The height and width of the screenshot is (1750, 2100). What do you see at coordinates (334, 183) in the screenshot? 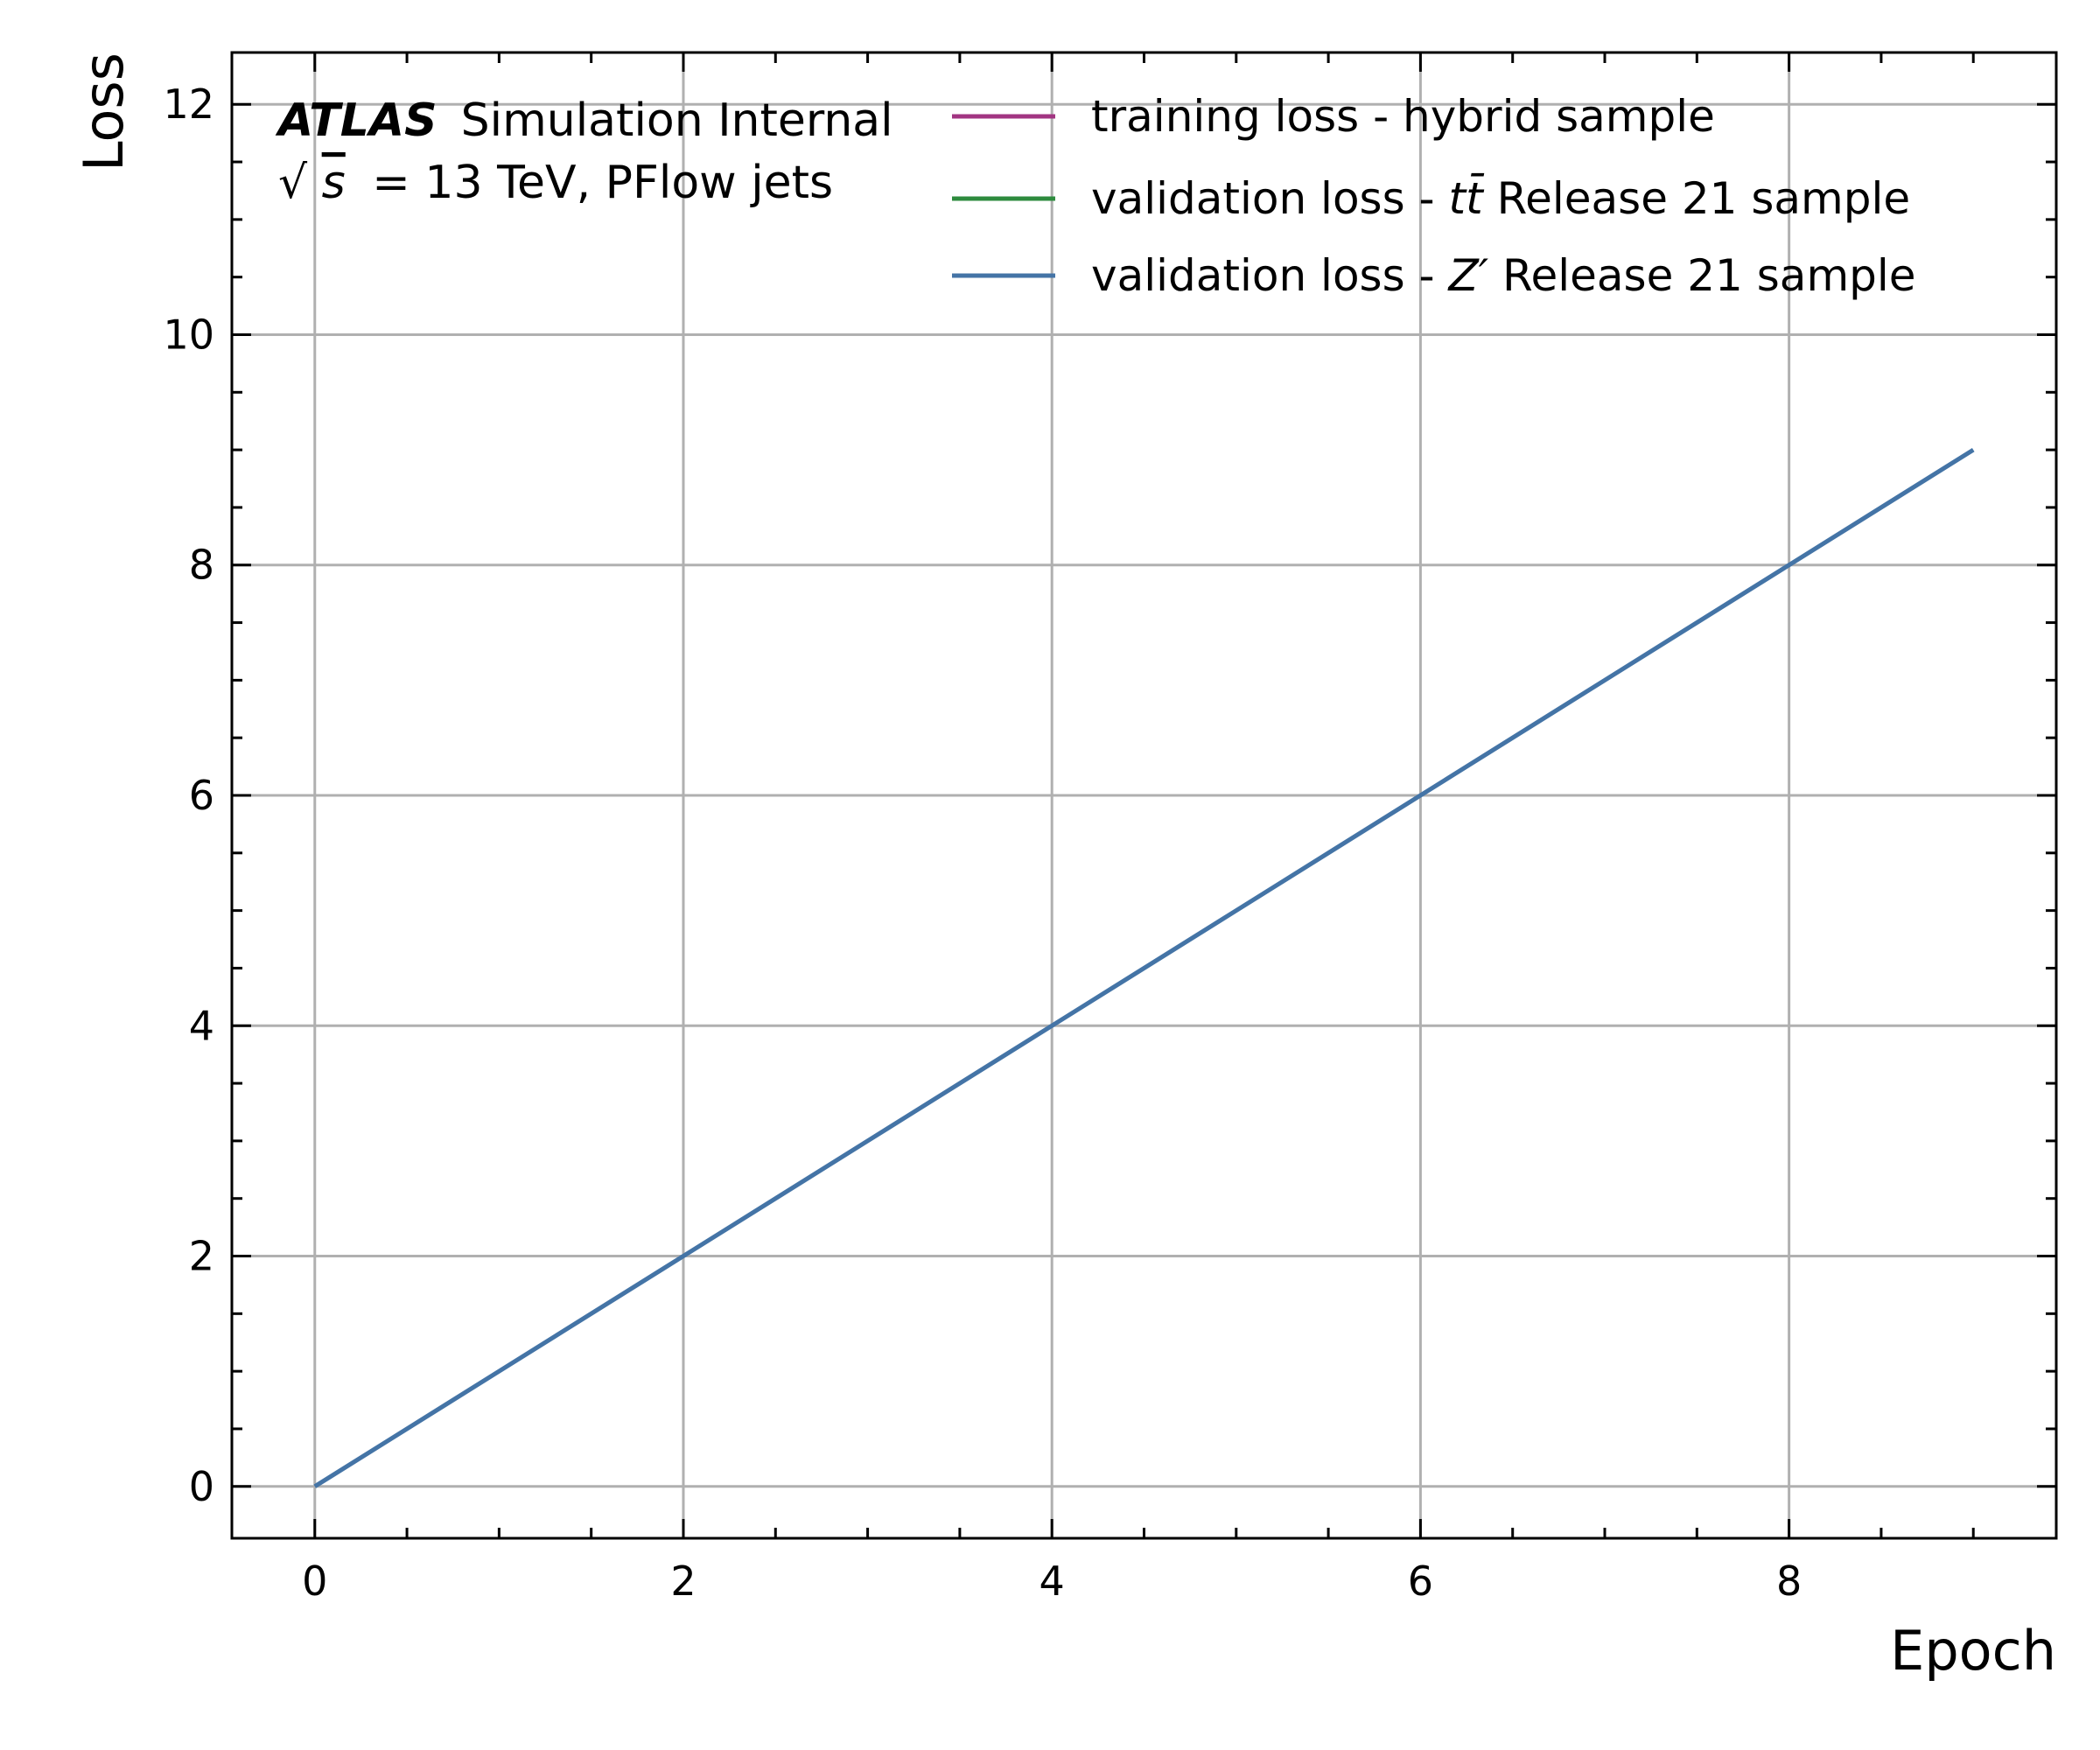
I see `s-symbol: s` at bounding box center [334, 183].